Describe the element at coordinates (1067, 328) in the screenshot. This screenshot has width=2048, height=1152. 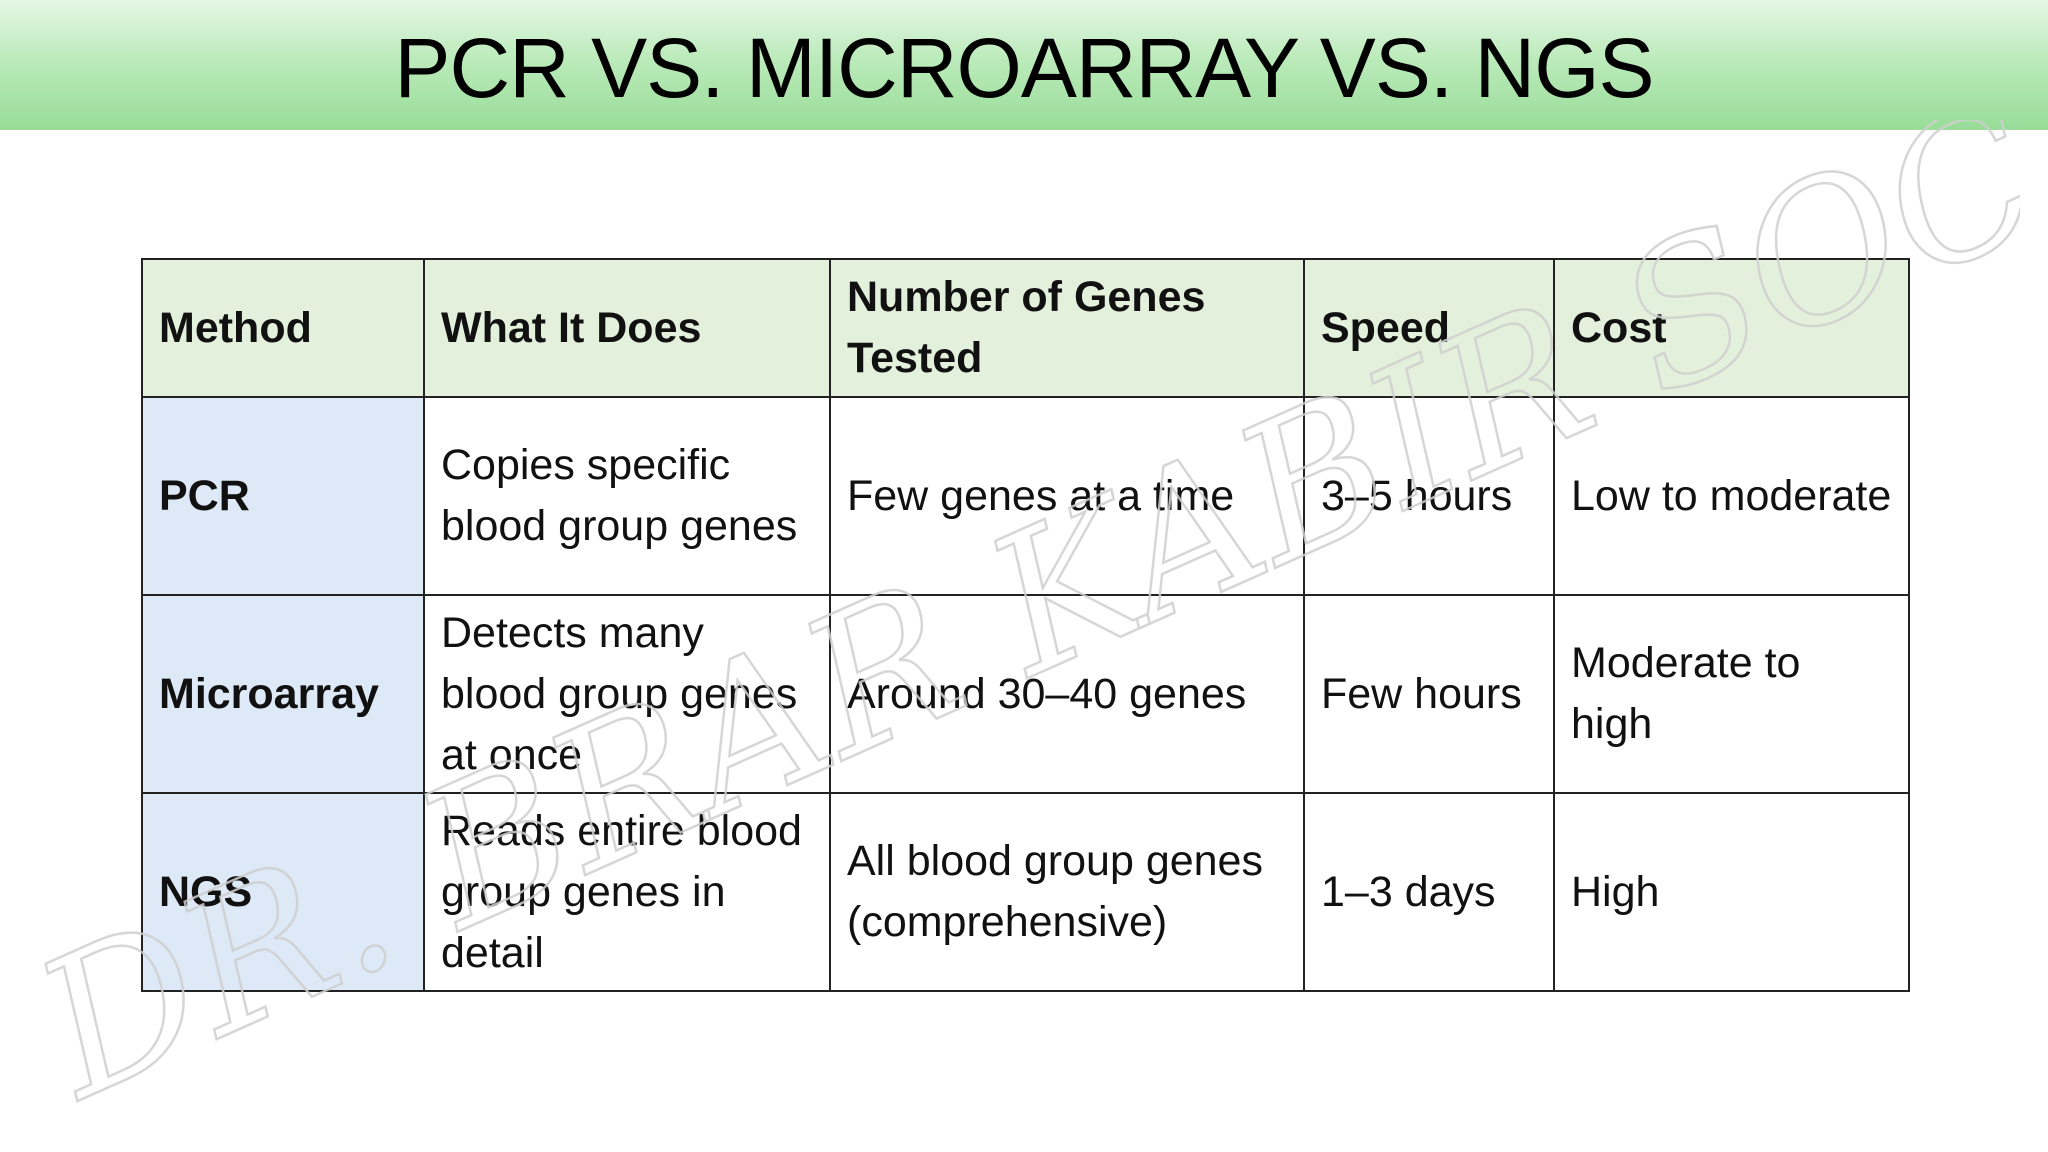
I see `header-number-of-genes: Number of Genes Tested` at that location.